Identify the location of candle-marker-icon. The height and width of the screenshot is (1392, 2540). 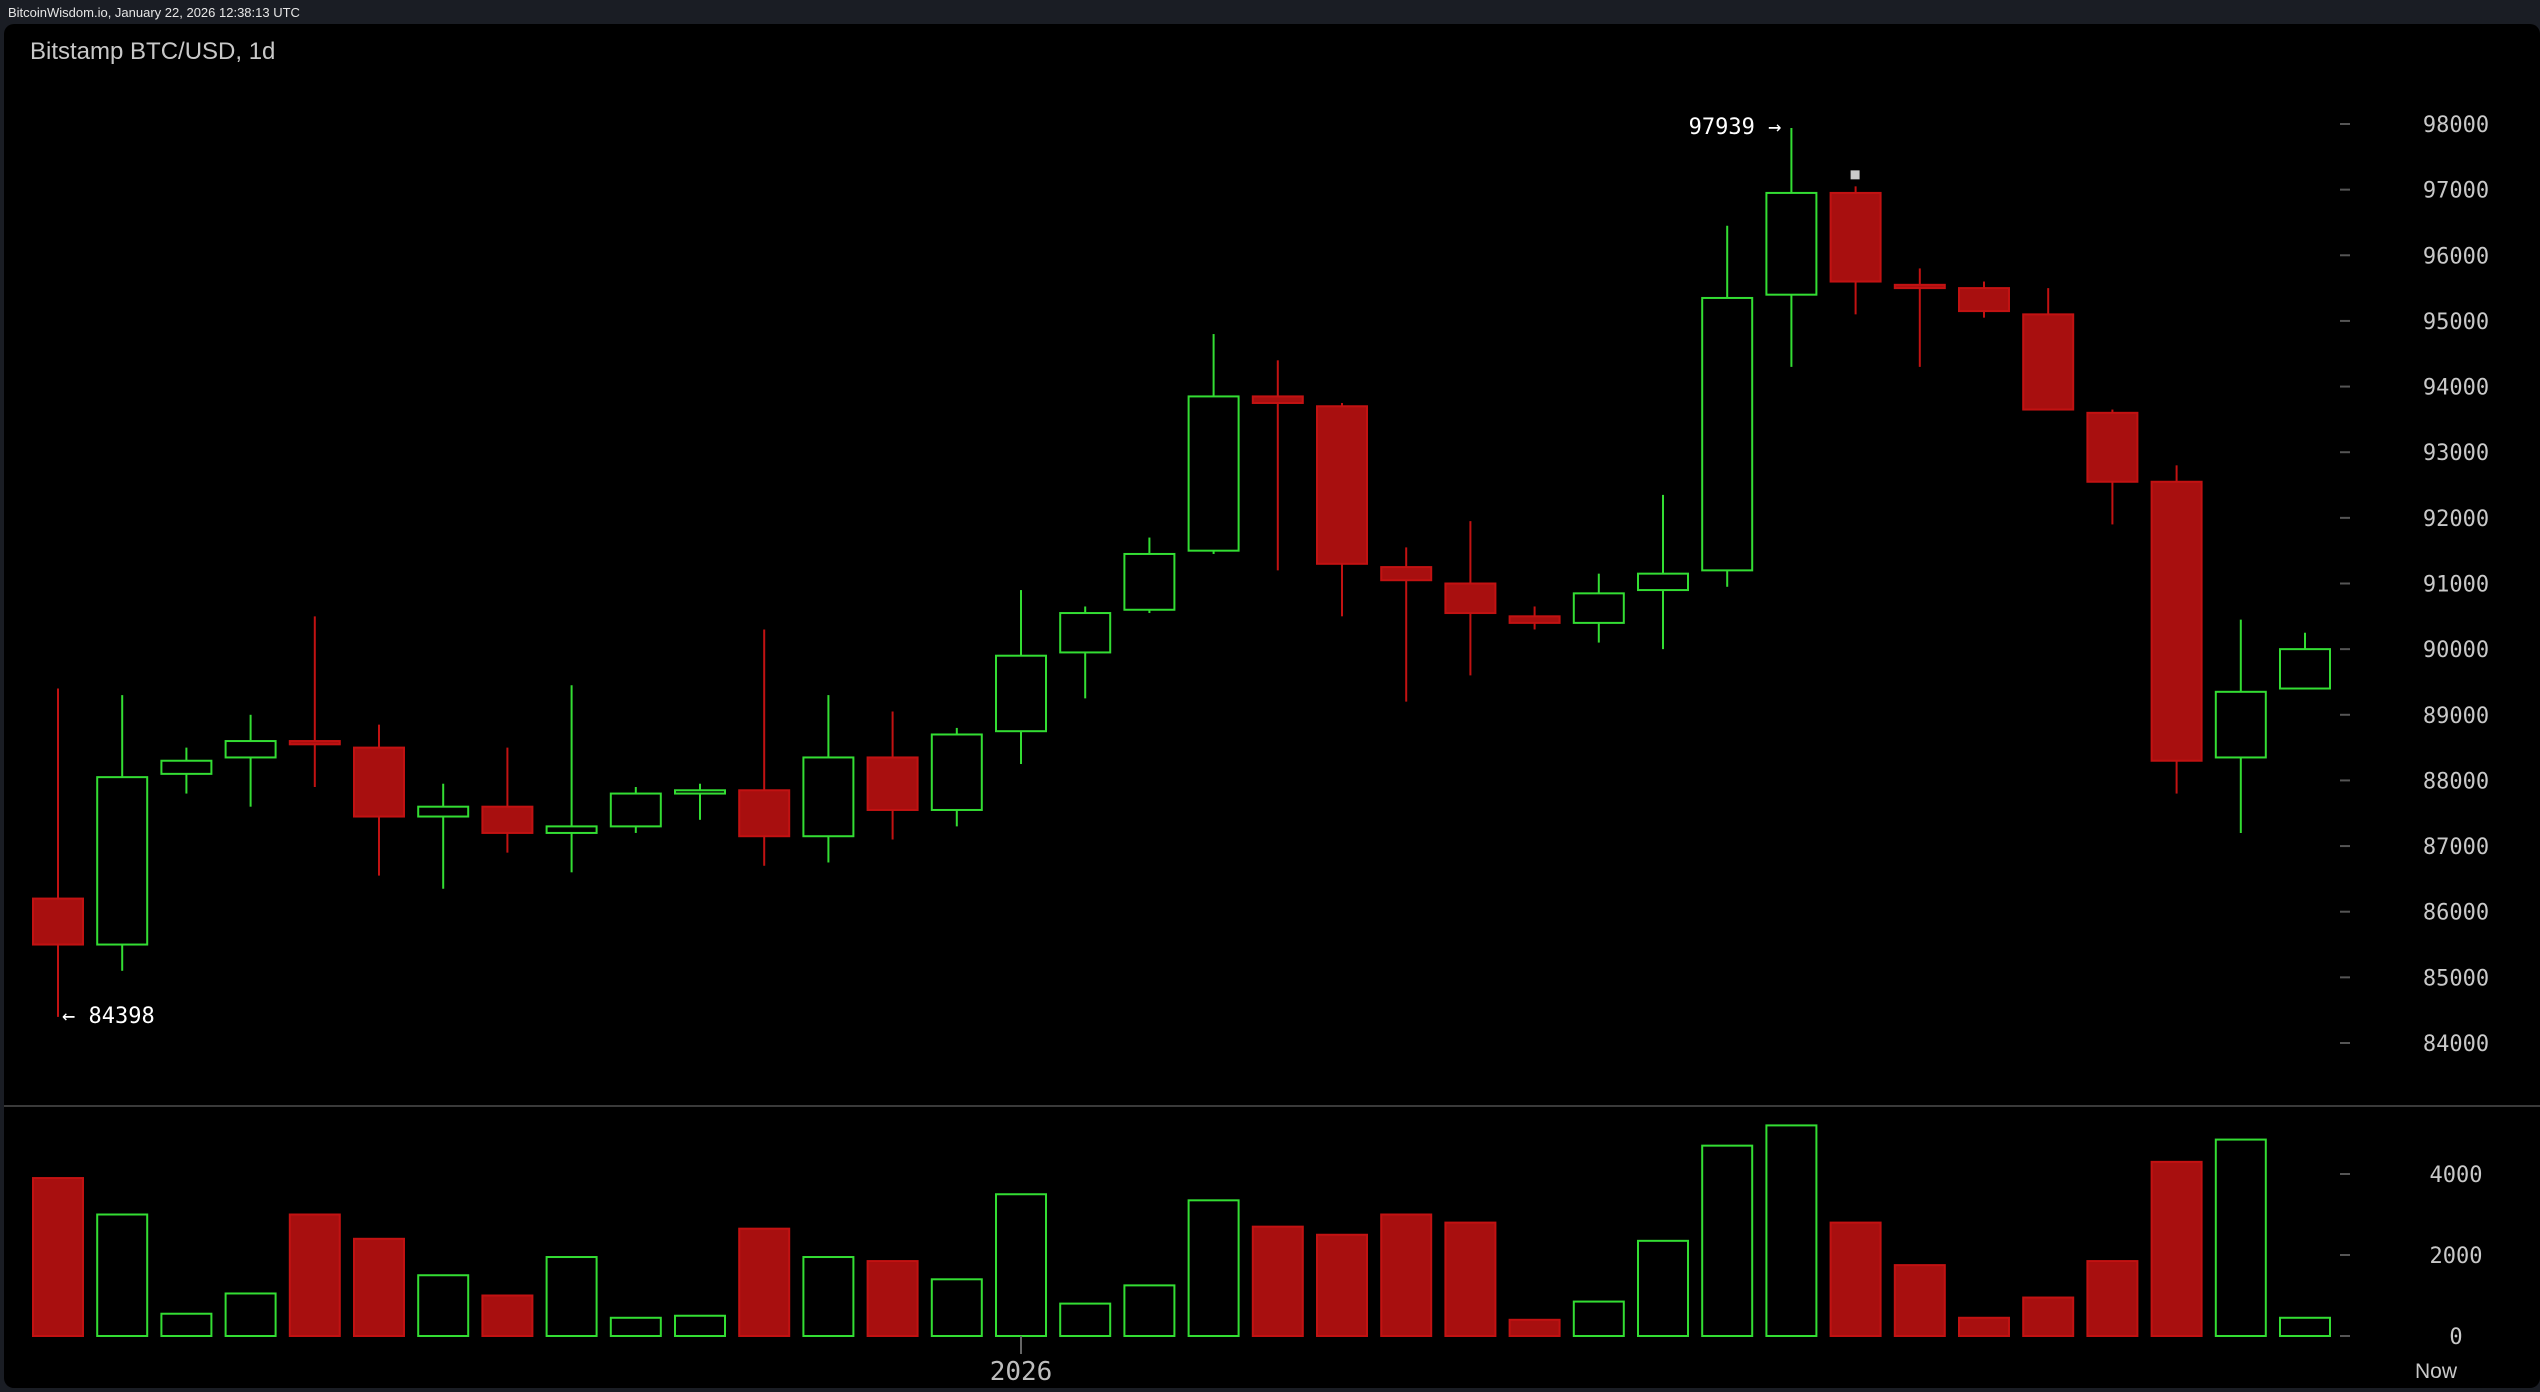
(1855, 175).